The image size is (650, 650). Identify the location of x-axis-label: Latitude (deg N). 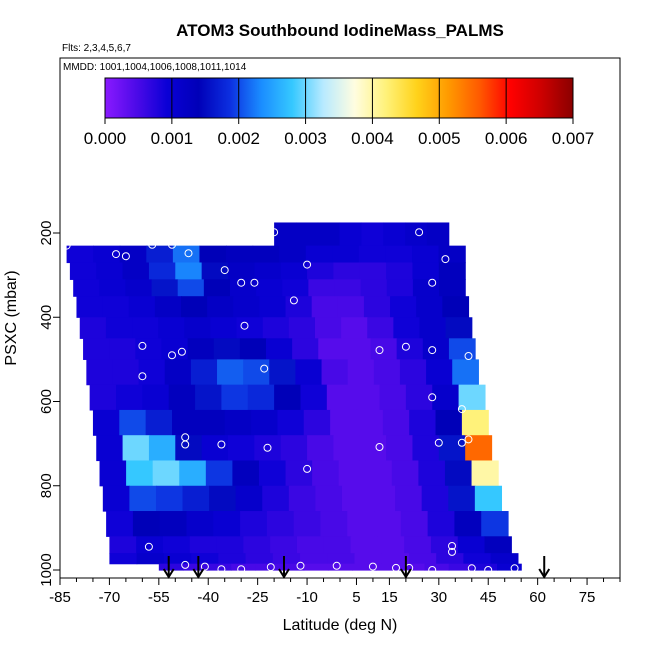
(340, 625).